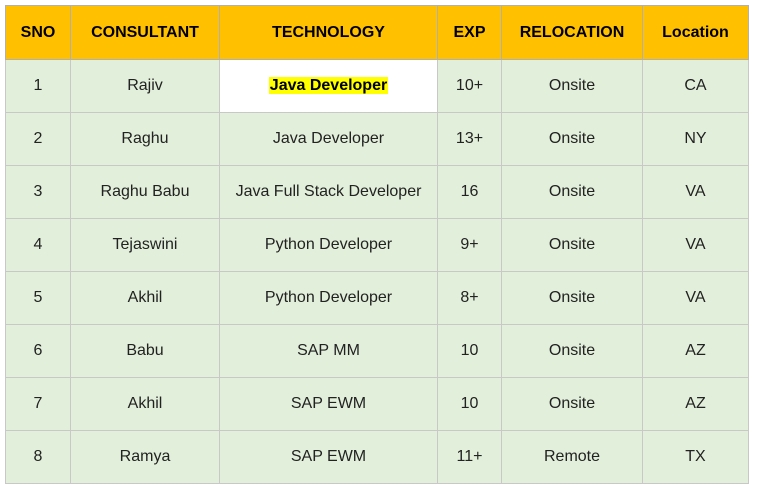 The image size is (773, 485). Describe the element at coordinates (38, 351) in the screenshot. I see `cell-sno: 6` at that location.